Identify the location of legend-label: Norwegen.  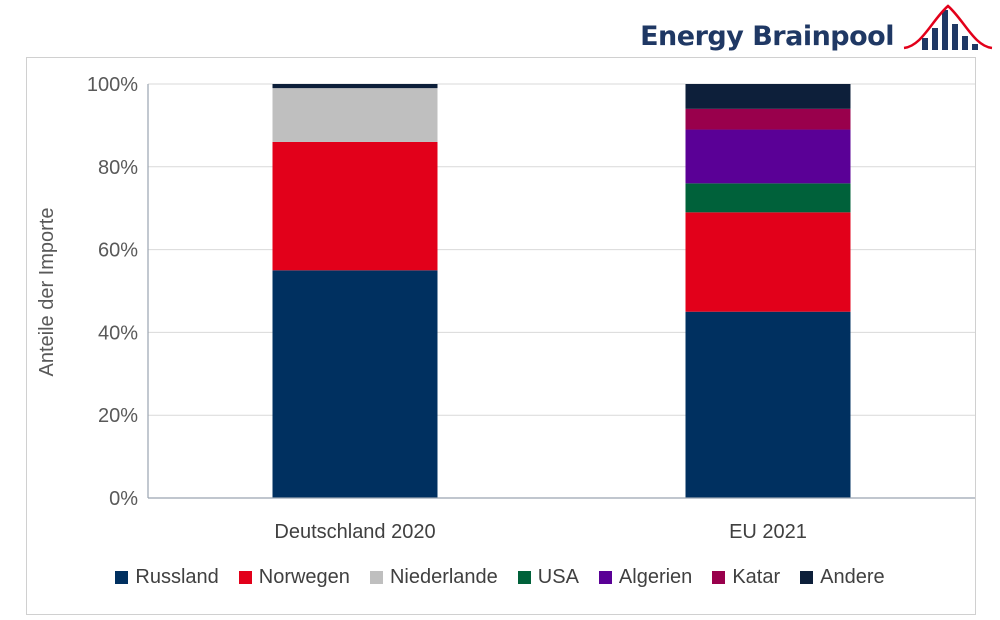
(304, 577).